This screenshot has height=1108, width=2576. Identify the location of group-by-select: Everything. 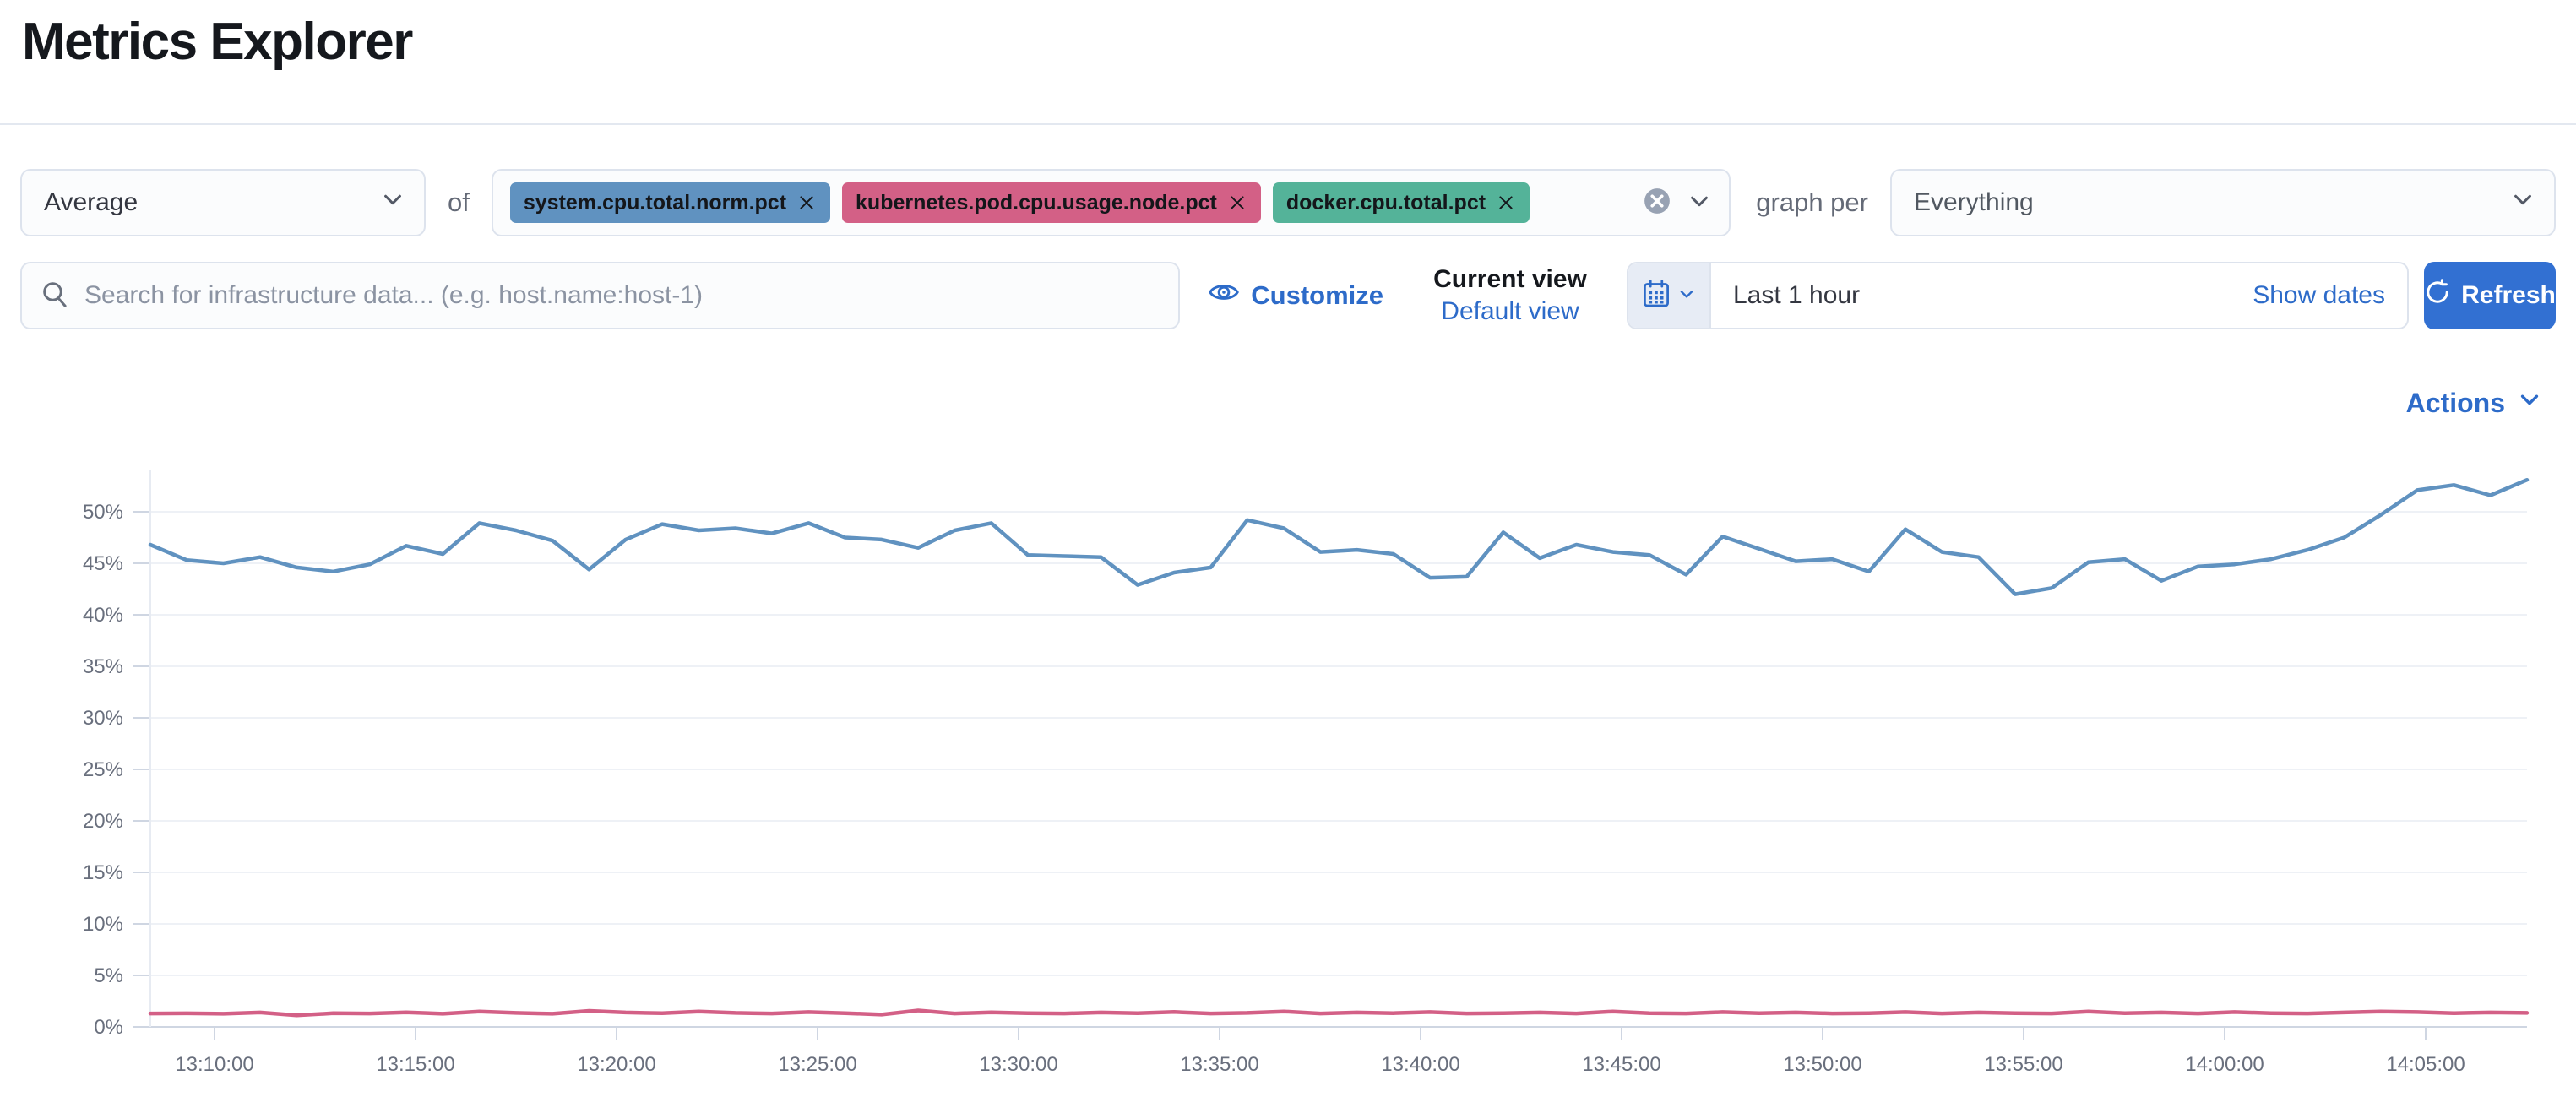
(2223, 202).